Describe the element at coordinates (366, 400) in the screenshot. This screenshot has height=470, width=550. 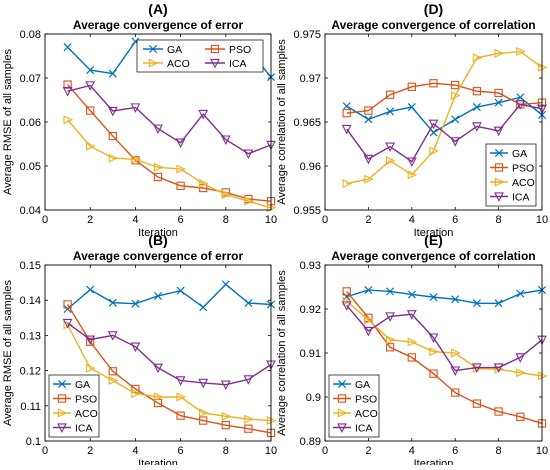
I see `legend-entry: PSO` at that location.